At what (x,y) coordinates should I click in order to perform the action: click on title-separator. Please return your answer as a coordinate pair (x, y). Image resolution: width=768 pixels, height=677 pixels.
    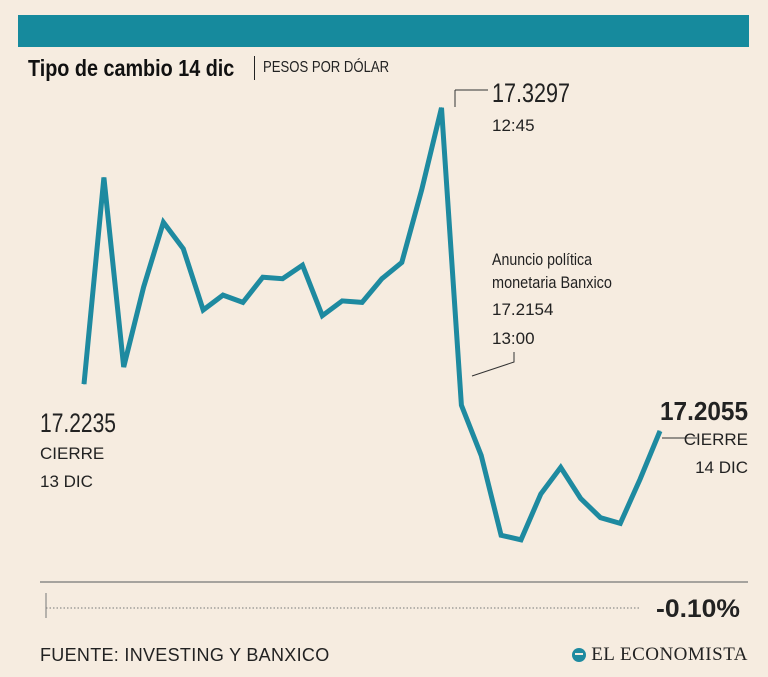
    Looking at the image, I should click on (254, 68).